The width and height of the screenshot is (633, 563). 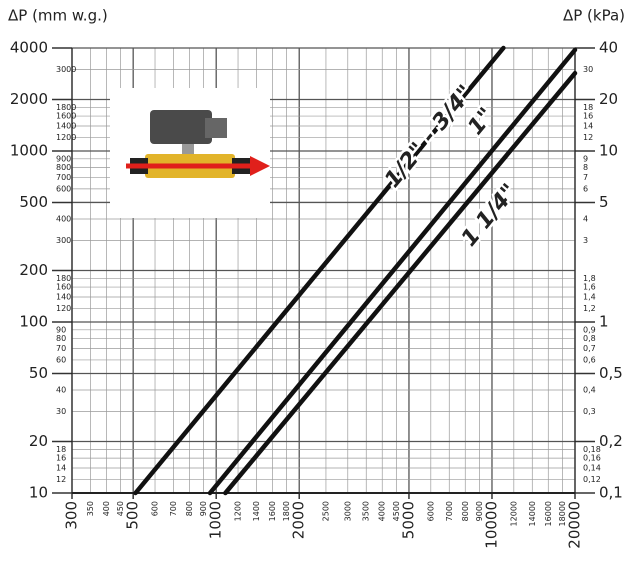 What do you see at coordinates (66, 137) in the screenshot?
I see `y-minor-tick-label: 1200` at bounding box center [66, 137].